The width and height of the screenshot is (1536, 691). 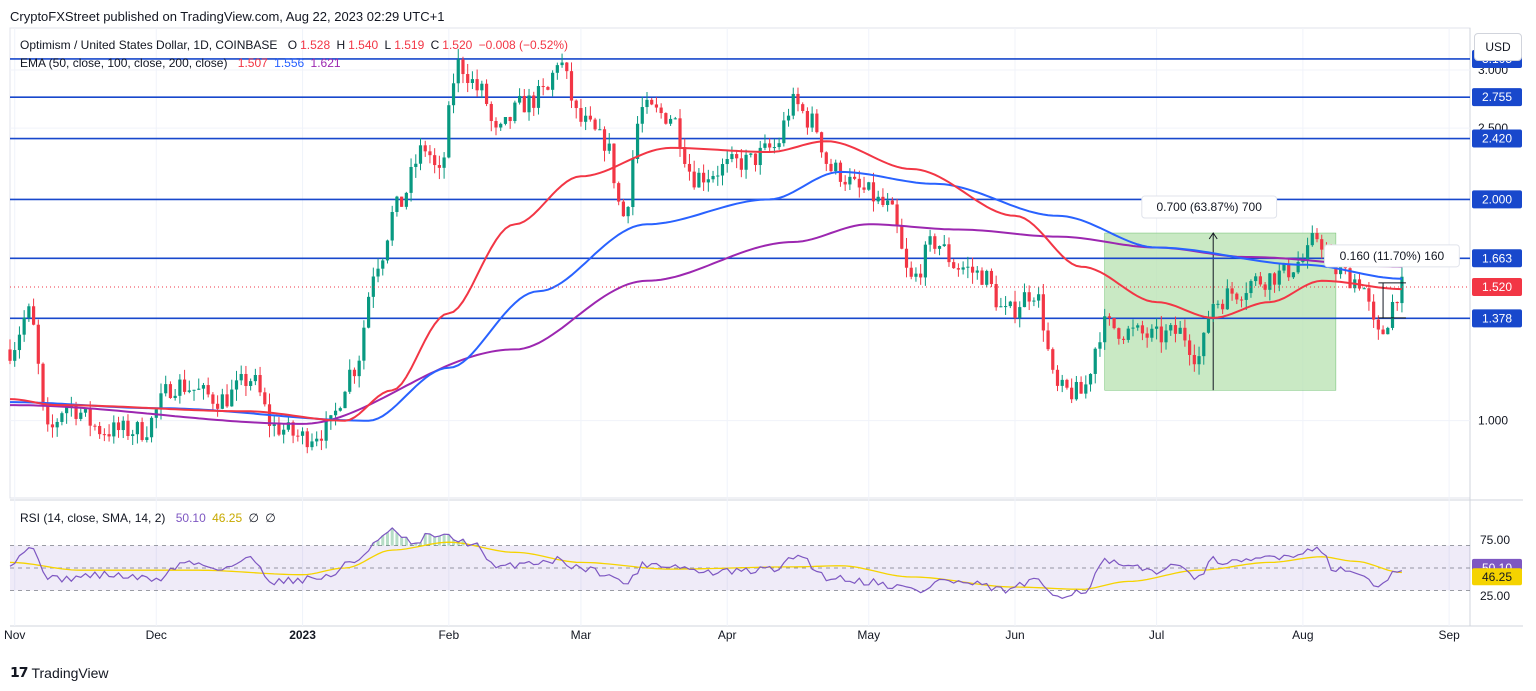 I want to click on ema100-value: 1.556, so click(x=289, y=63).